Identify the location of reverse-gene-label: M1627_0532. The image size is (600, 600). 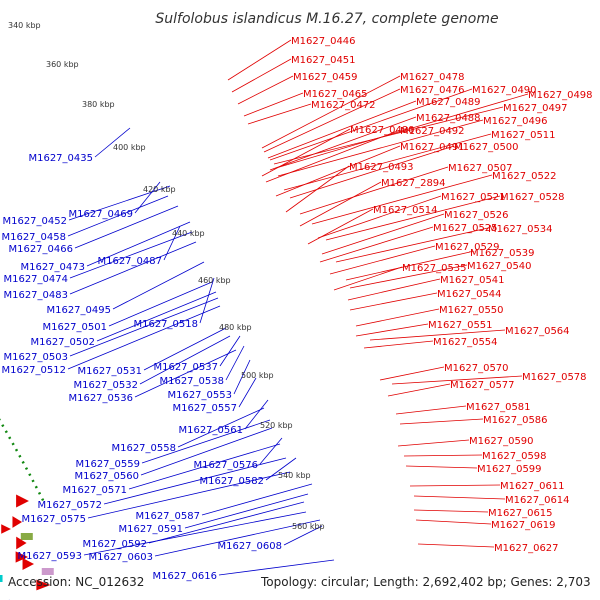
(105, 385).